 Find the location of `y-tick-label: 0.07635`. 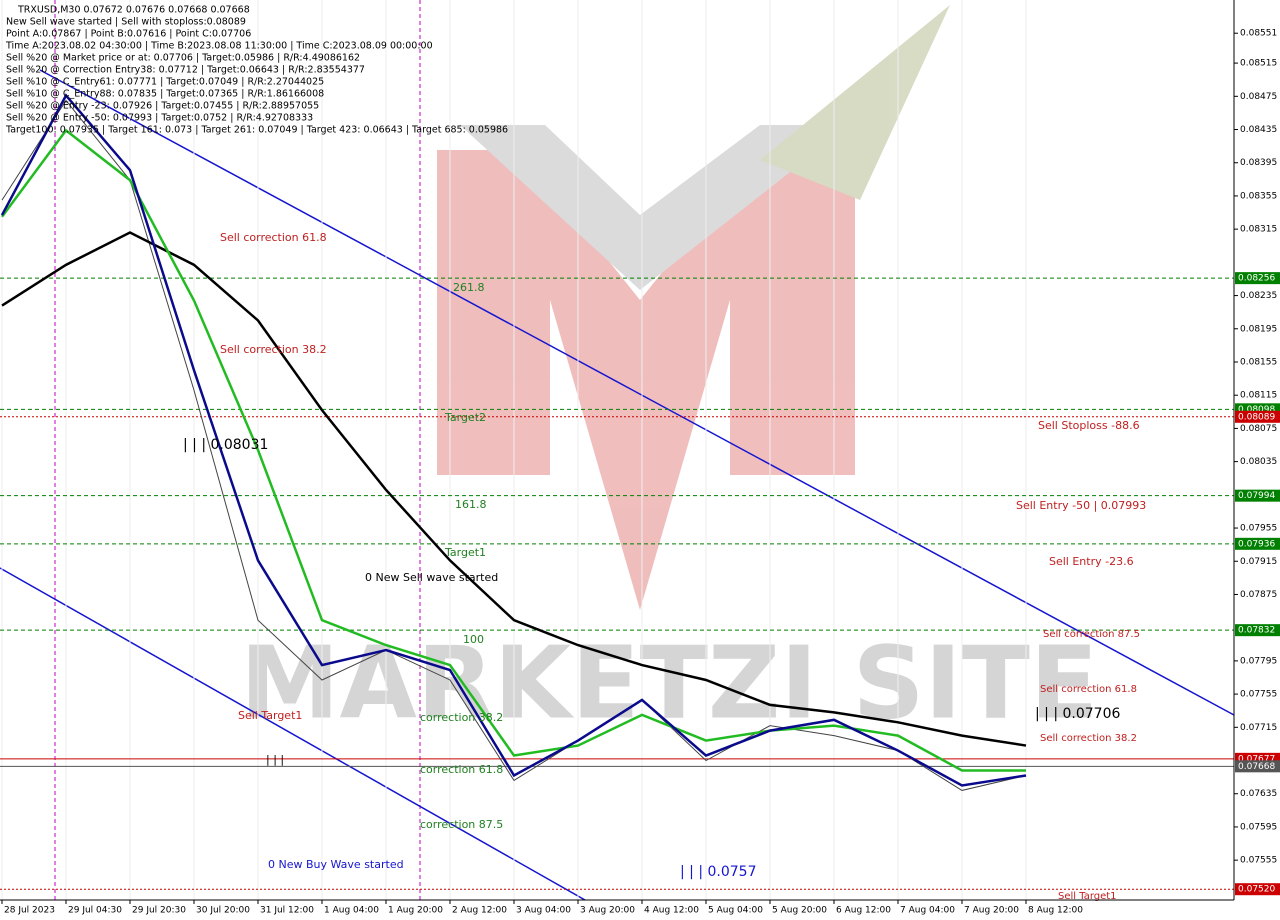

y-tick-label: 0.07635 is located at coordinates (1258, 794).